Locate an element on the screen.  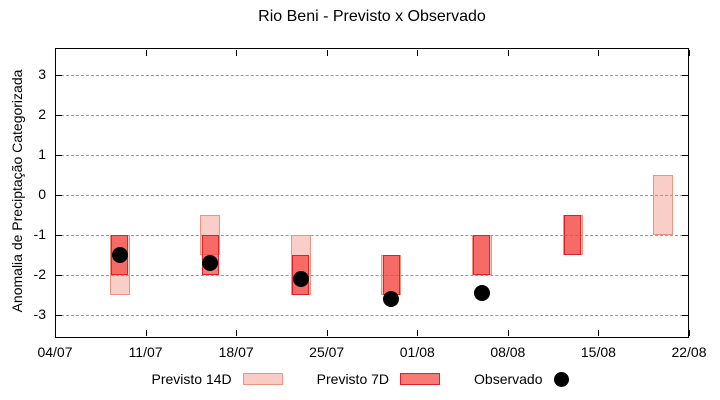
y-tick-label: -2 is located at coordinates (39, 274).